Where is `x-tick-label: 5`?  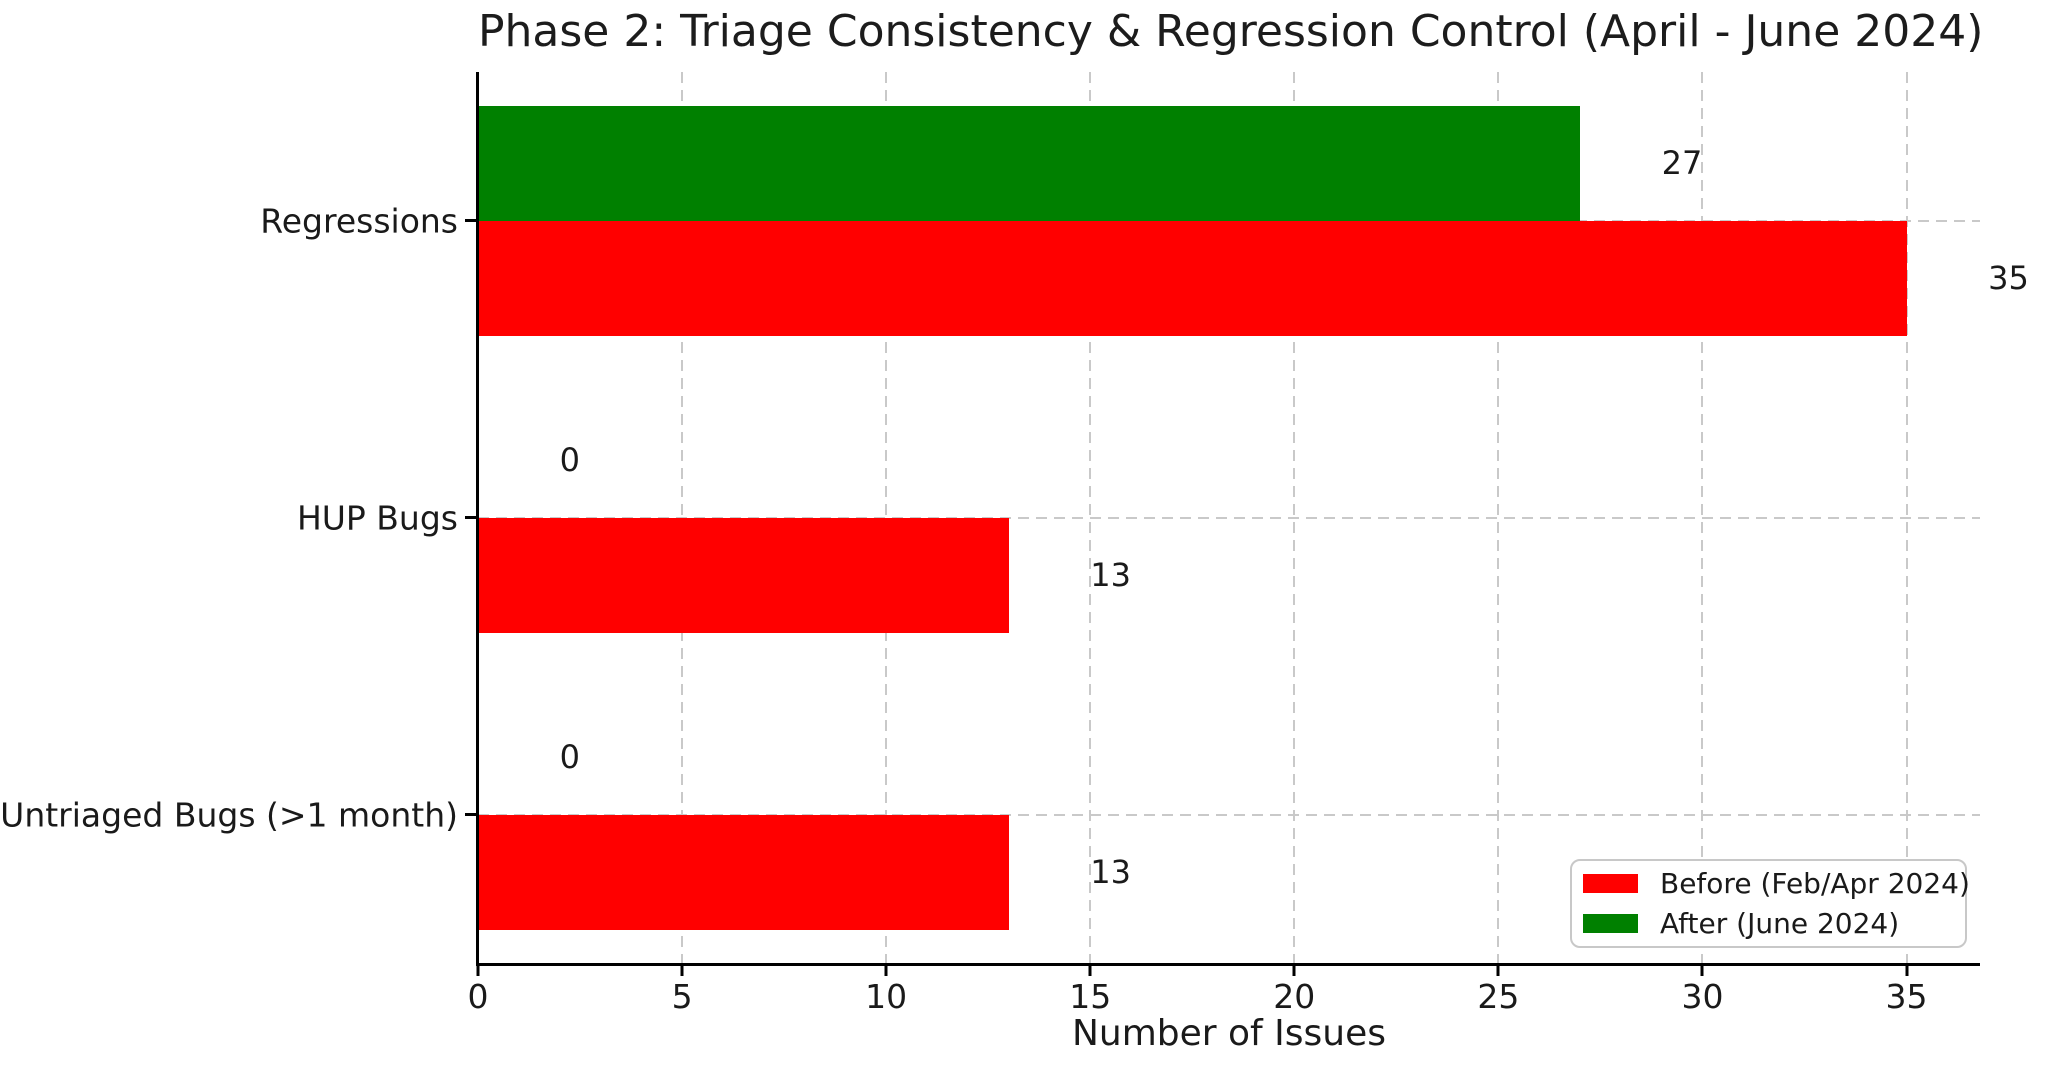
x-tick-label: 5 is located at coordinates (682, 996).